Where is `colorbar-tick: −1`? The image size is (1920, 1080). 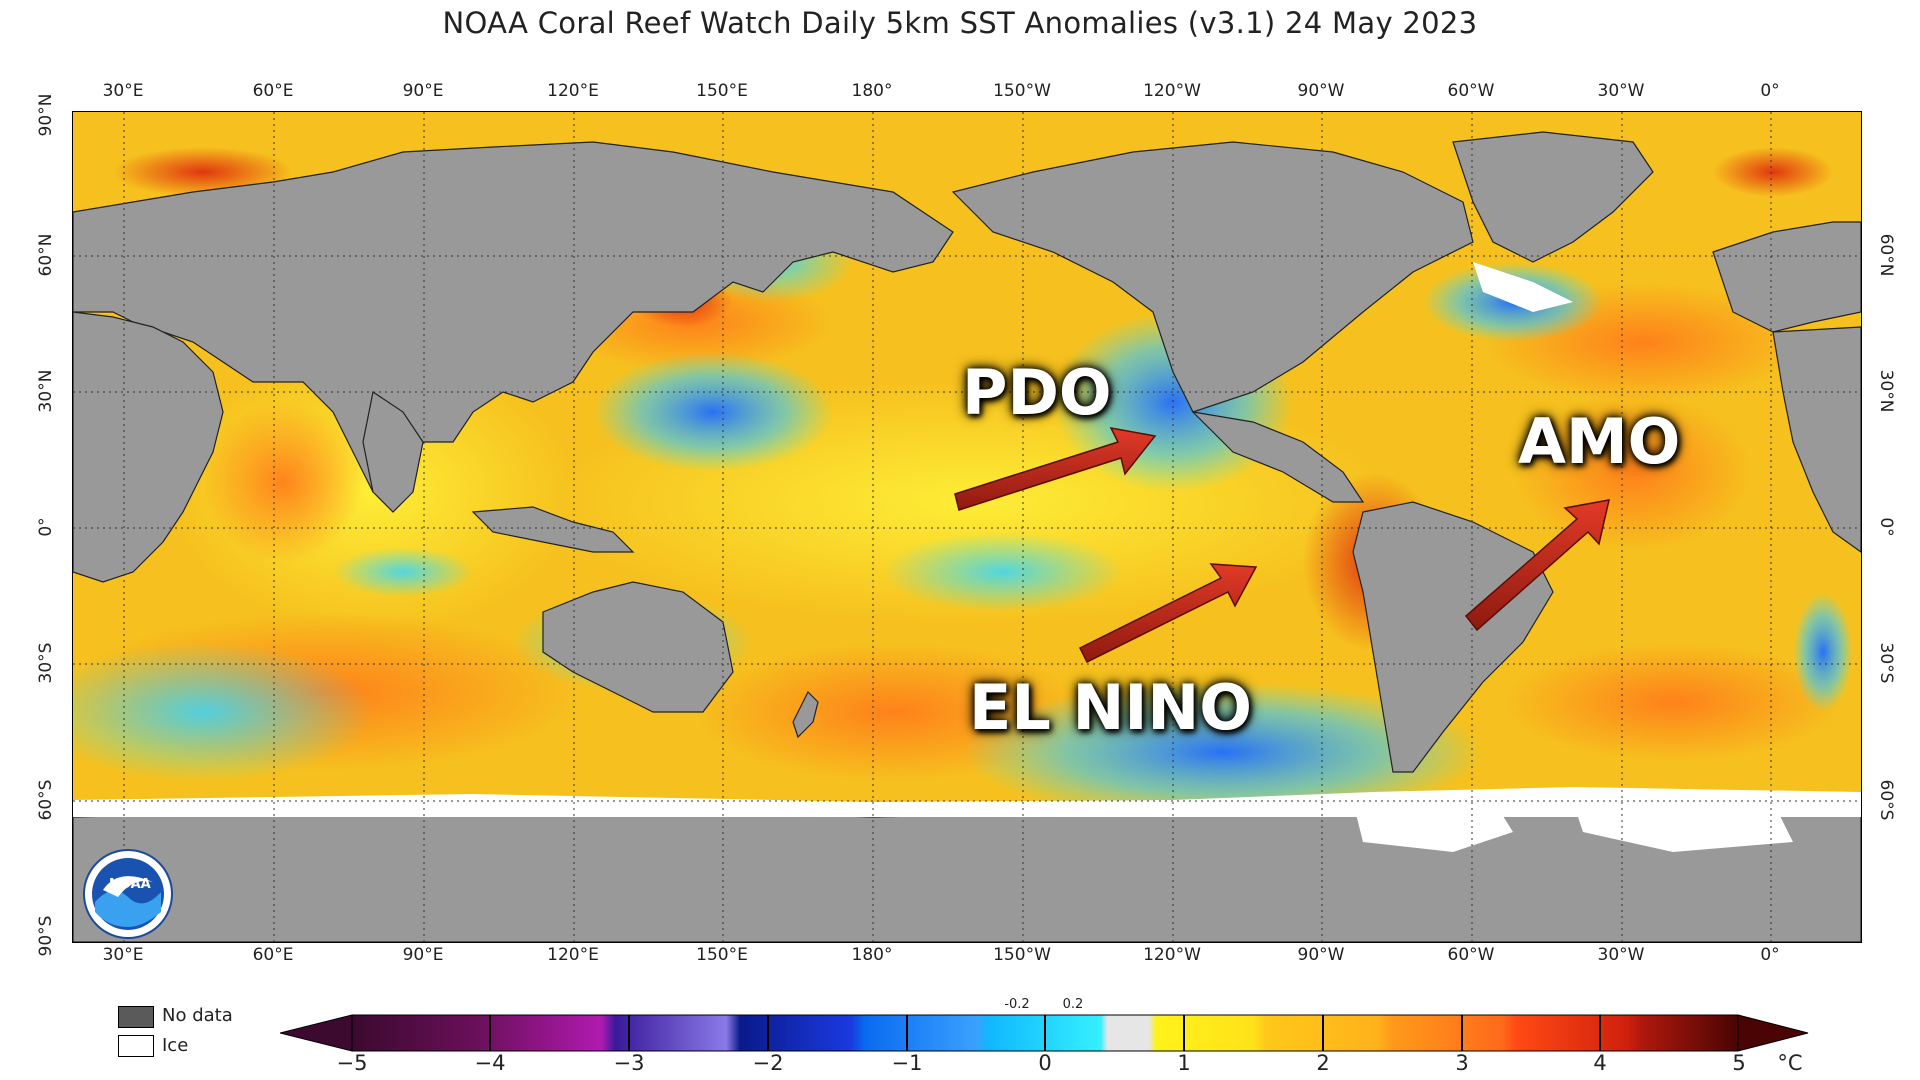 colorbar-tick: −1 is located at coordinates (907, 1063).